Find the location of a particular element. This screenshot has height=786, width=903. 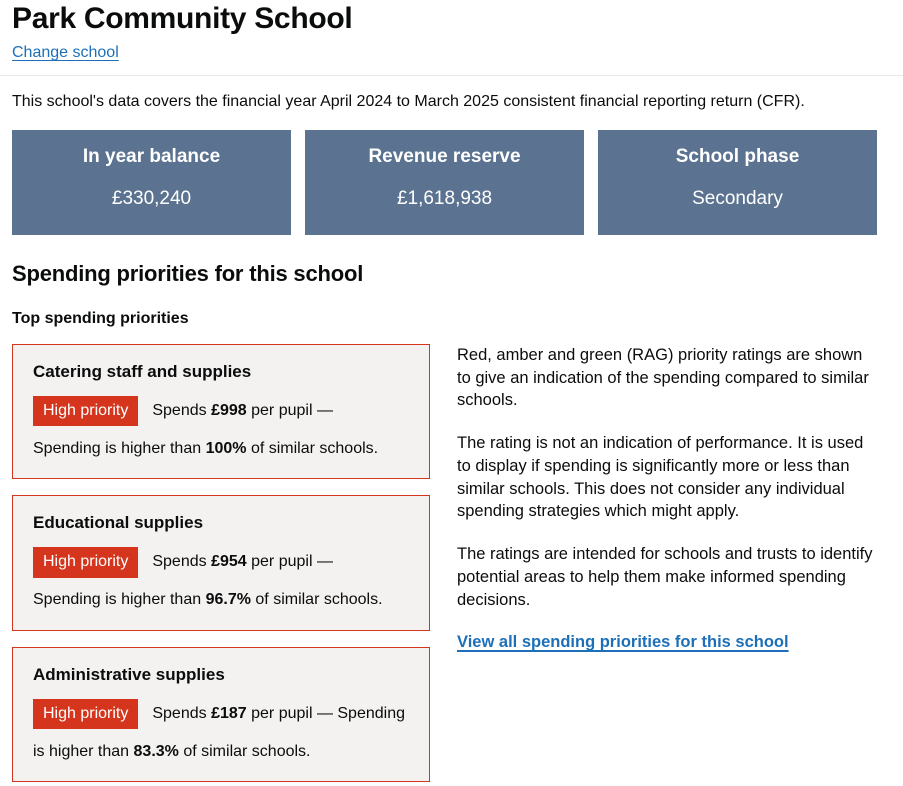

tile-label: In year balance is located at coordinates (151, 156).